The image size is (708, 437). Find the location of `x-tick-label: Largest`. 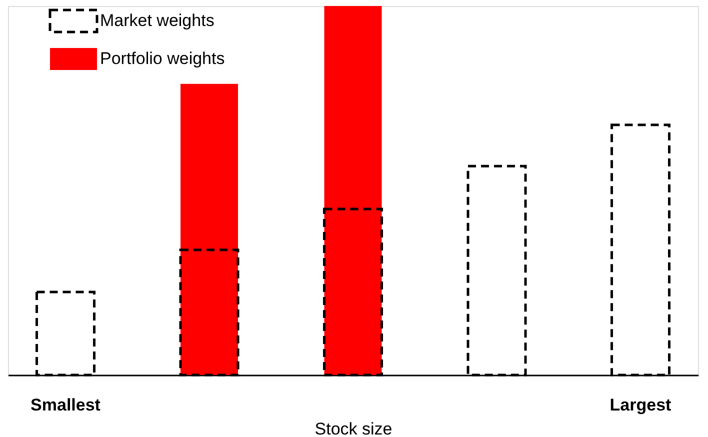

x-tick-label: Largest is located at coordinates (641, 405).